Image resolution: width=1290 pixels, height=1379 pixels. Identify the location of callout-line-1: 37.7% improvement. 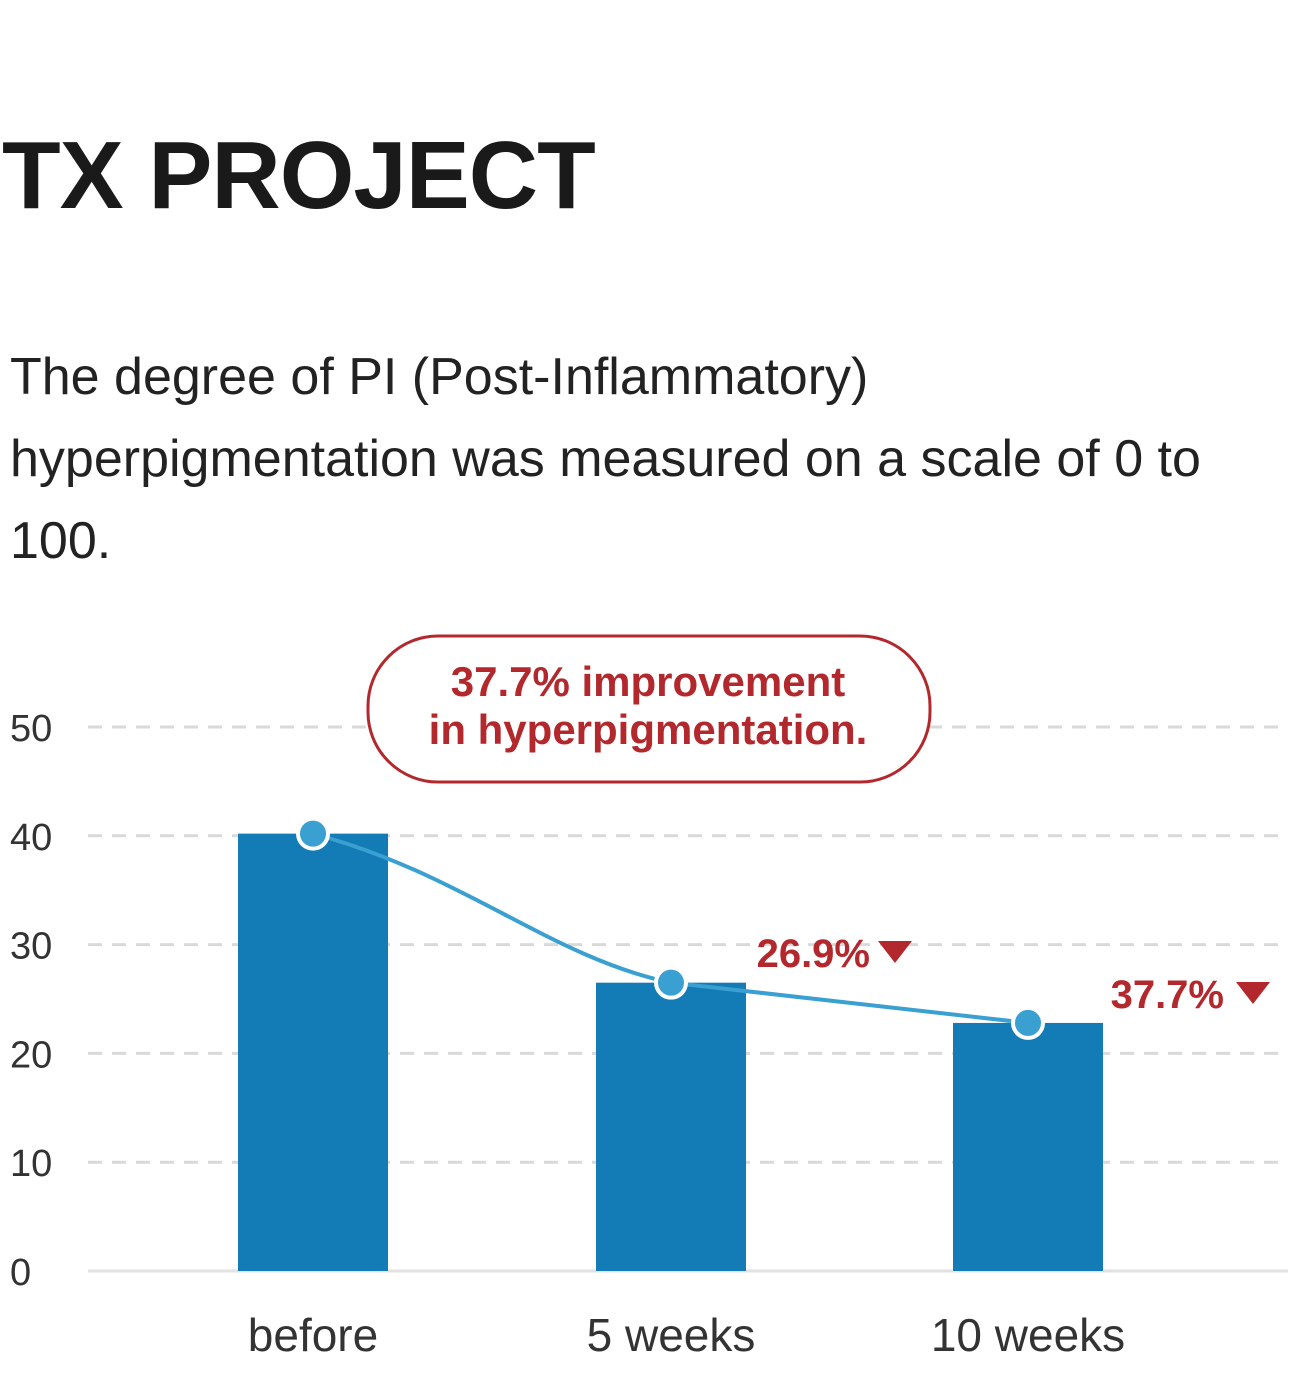
(648, 681).